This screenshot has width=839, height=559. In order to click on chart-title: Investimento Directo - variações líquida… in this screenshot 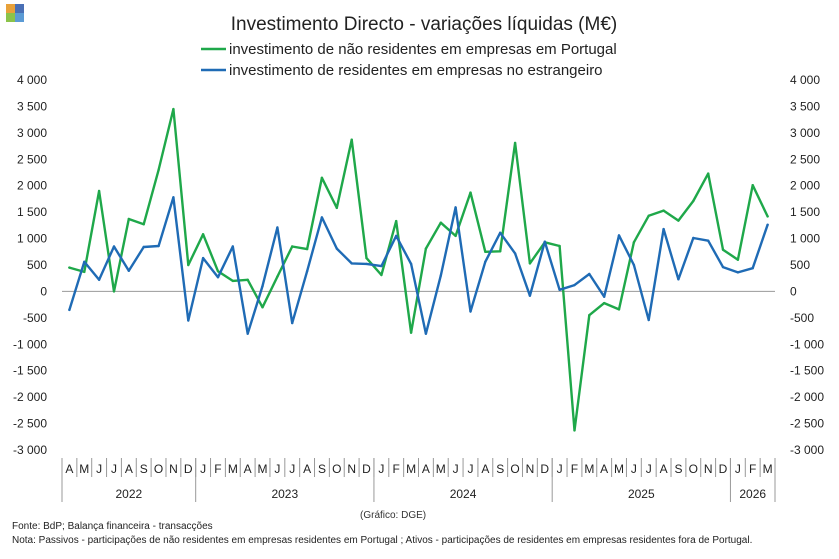, I will do `click(424, 24)`.